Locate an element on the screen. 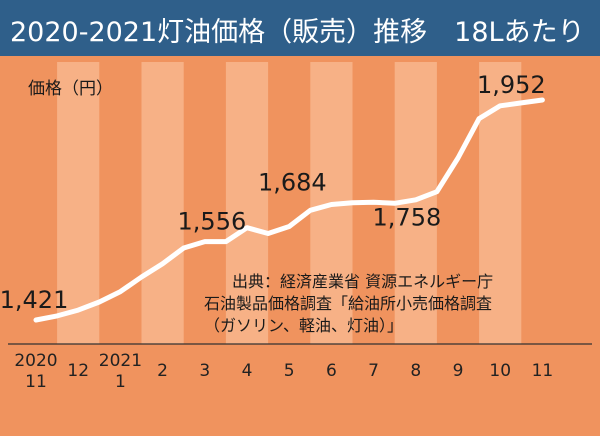 The width and height of the screenshot is (600, 436). x-tick-1: 12 is located at coordinates (78, 371).